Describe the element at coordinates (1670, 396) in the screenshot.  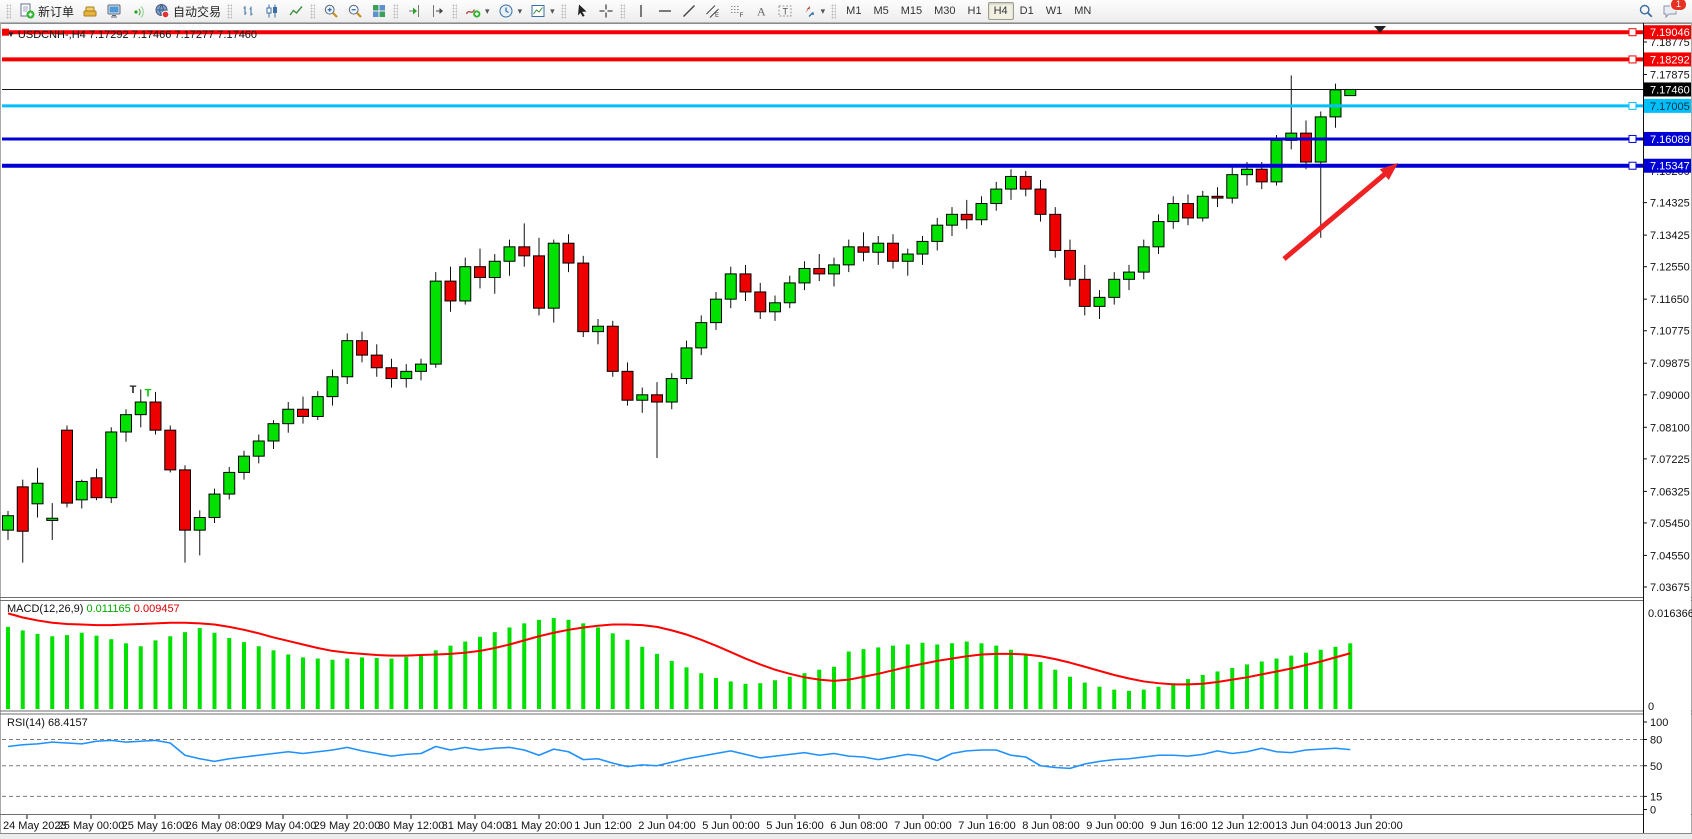
I see `price-tick-label: 7.09000` at that location.